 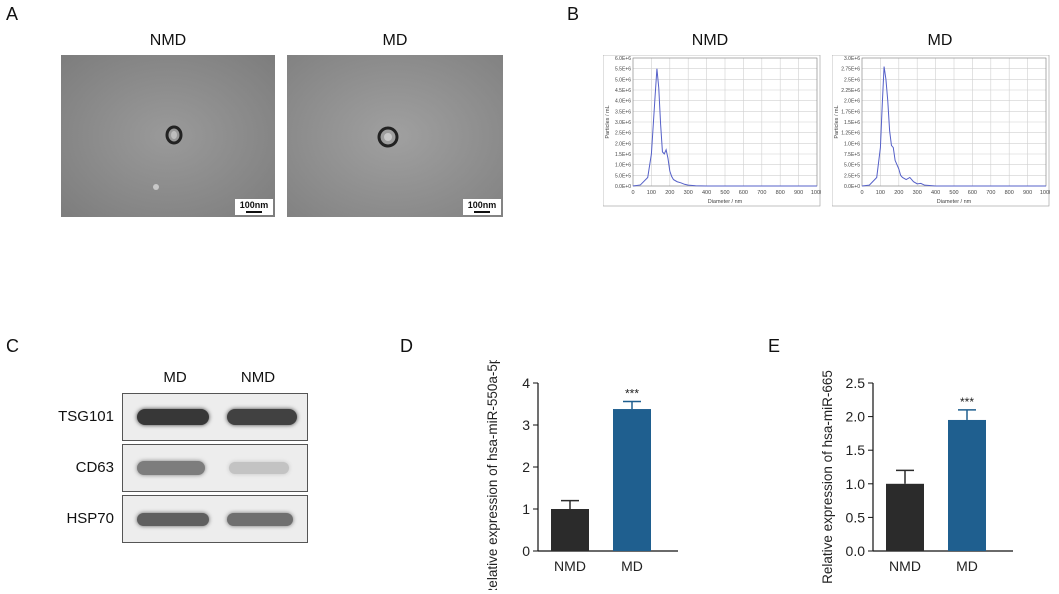 I want to click on bar-e-sig-1: ***, so click(x=967, y=402).